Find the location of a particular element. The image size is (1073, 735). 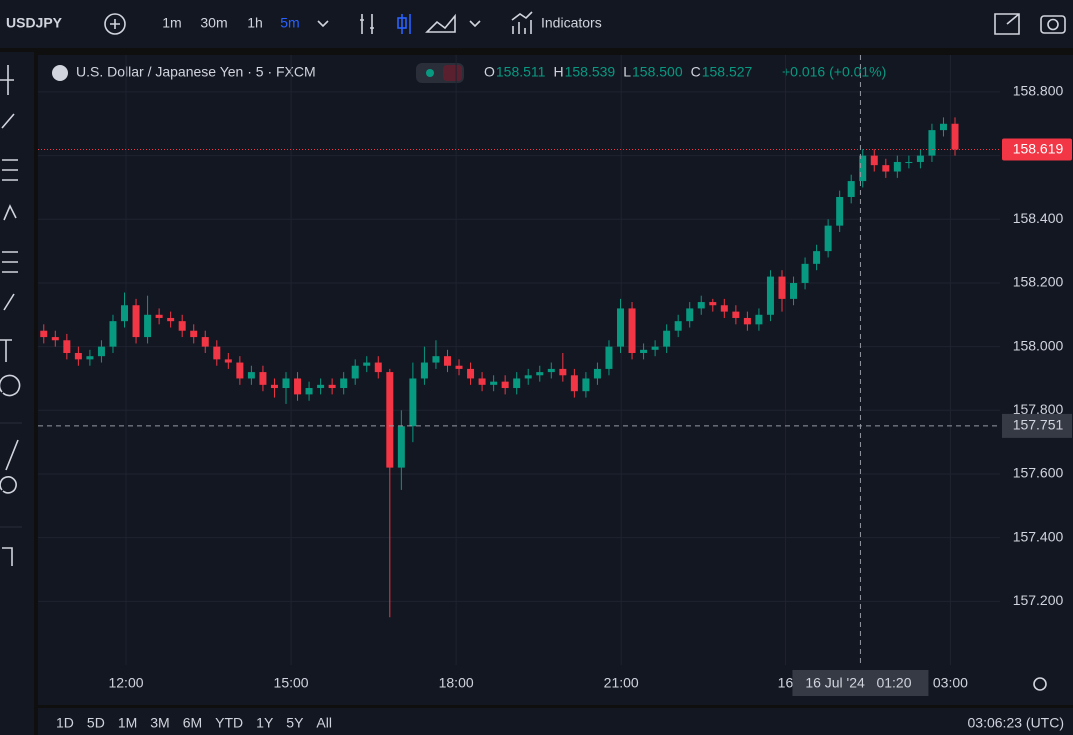

bars-icon is located at coordinates (367, 24).